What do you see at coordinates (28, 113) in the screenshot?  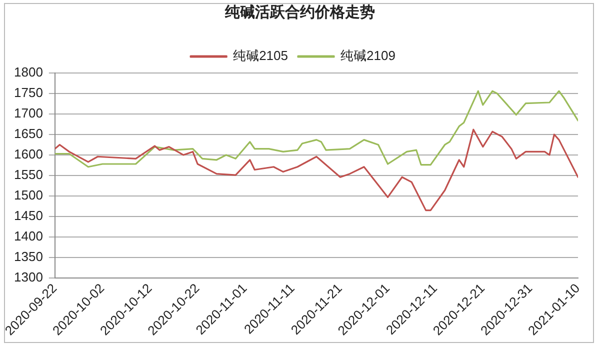 I see `y-tick-label: 1700` at bounding box center [28, 113].